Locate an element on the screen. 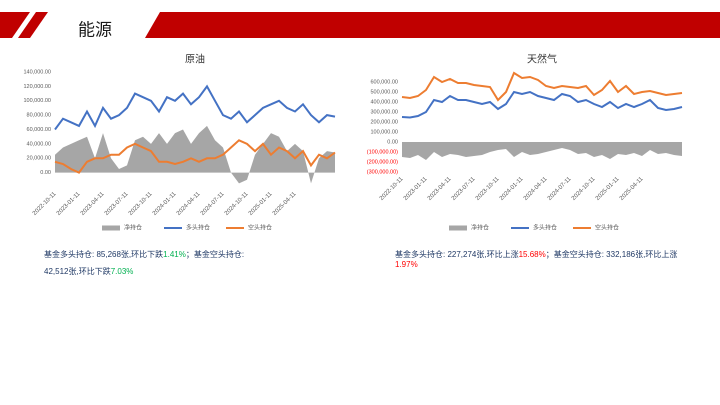 Image resolution: width=720 pixels, height=405 pixels. y-tick-label: (100,000.00) is located at coordinates (382, 152).